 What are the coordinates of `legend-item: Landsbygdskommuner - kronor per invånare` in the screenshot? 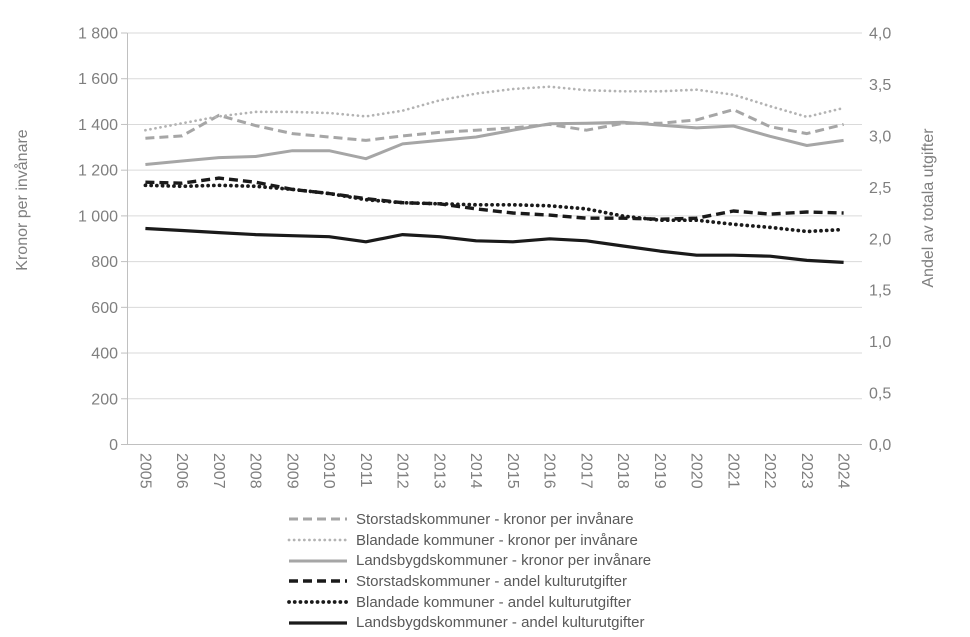 It's located at (469, 560).